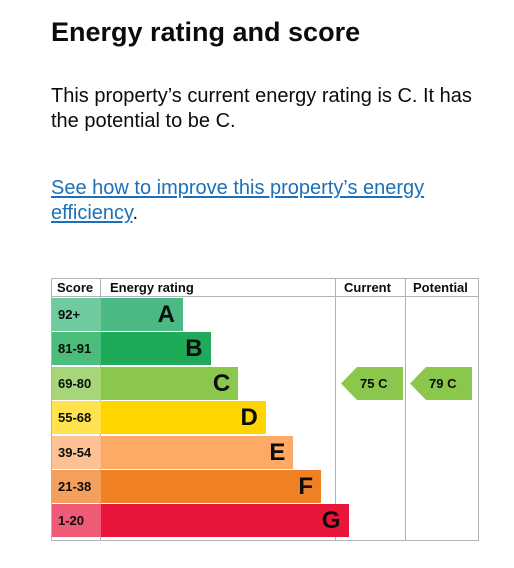  Describe the element at coordinates (76, 418) in the screenshot. I see `band-score-d: 55-68` at that location.